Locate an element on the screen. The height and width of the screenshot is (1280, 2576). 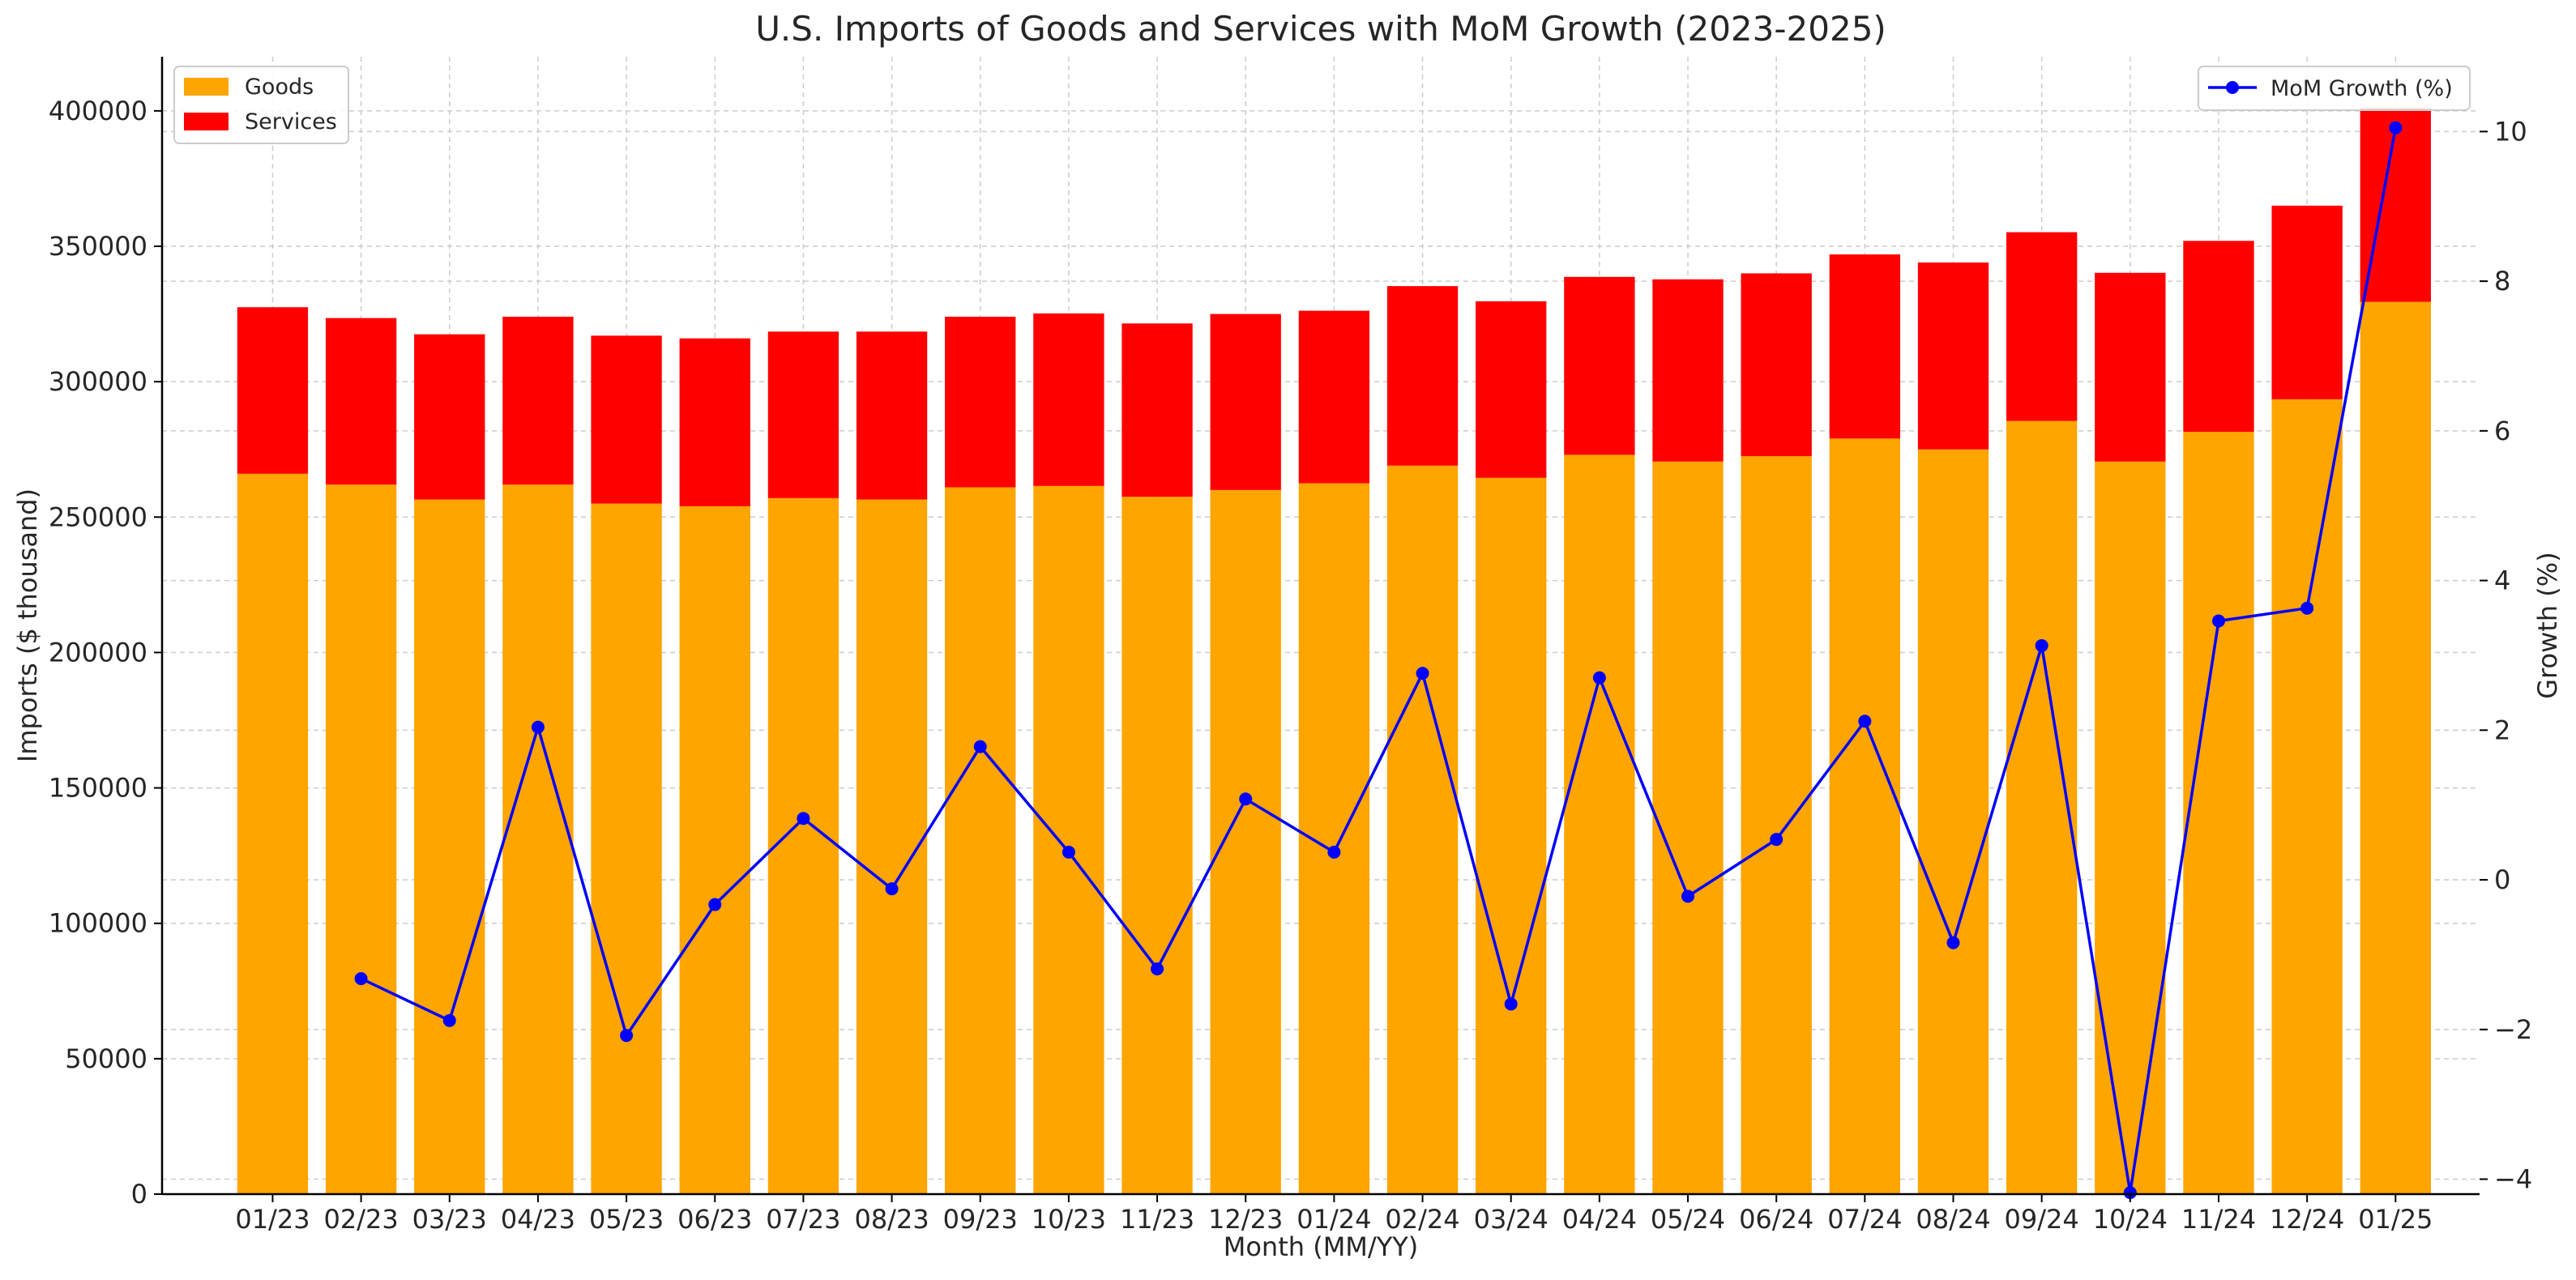
x-tick-label: 08/24 is located at coordinates (1953, 1219).